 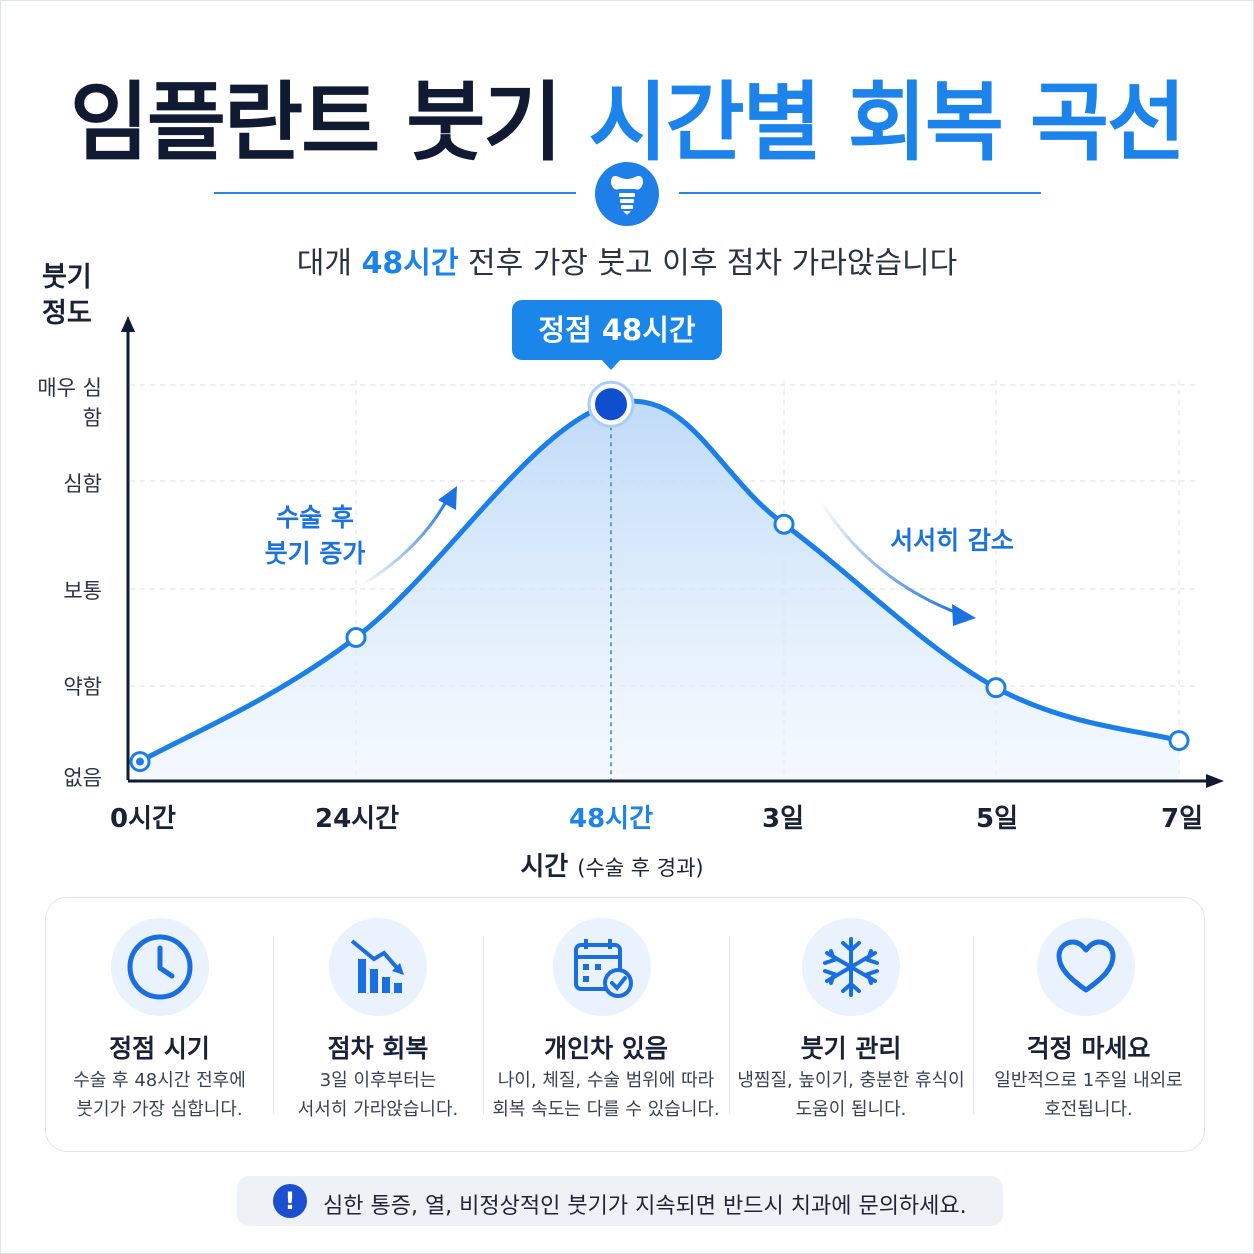 I want to click on card-title: 붓기 관리, so click(x=851, y=1048).